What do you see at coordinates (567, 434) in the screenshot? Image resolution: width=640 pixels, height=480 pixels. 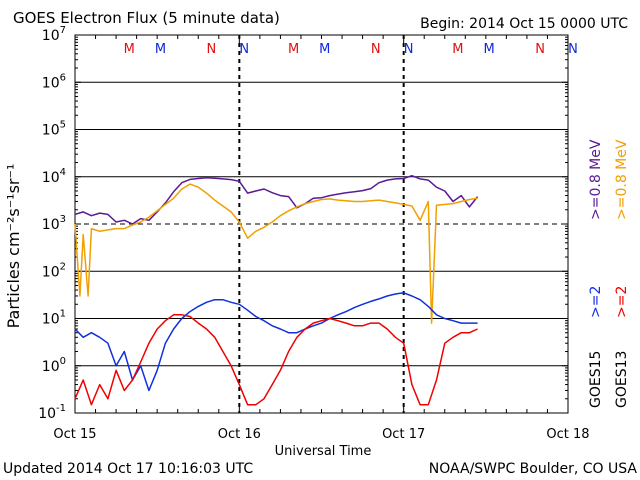 I see `x-tick-label: Oct 18` at bounding box center [567, 434].